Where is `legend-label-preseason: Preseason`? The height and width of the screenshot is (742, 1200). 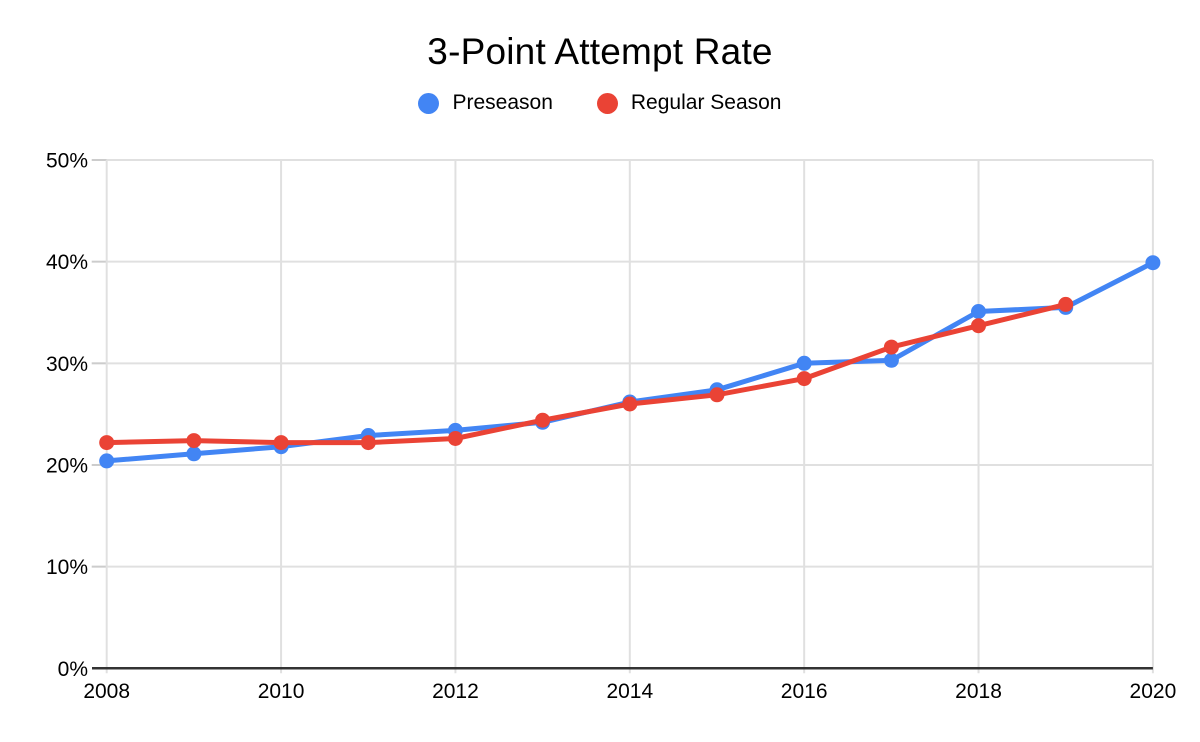
legend-label-preseason: Preseason is located at coordinates (502, 102).